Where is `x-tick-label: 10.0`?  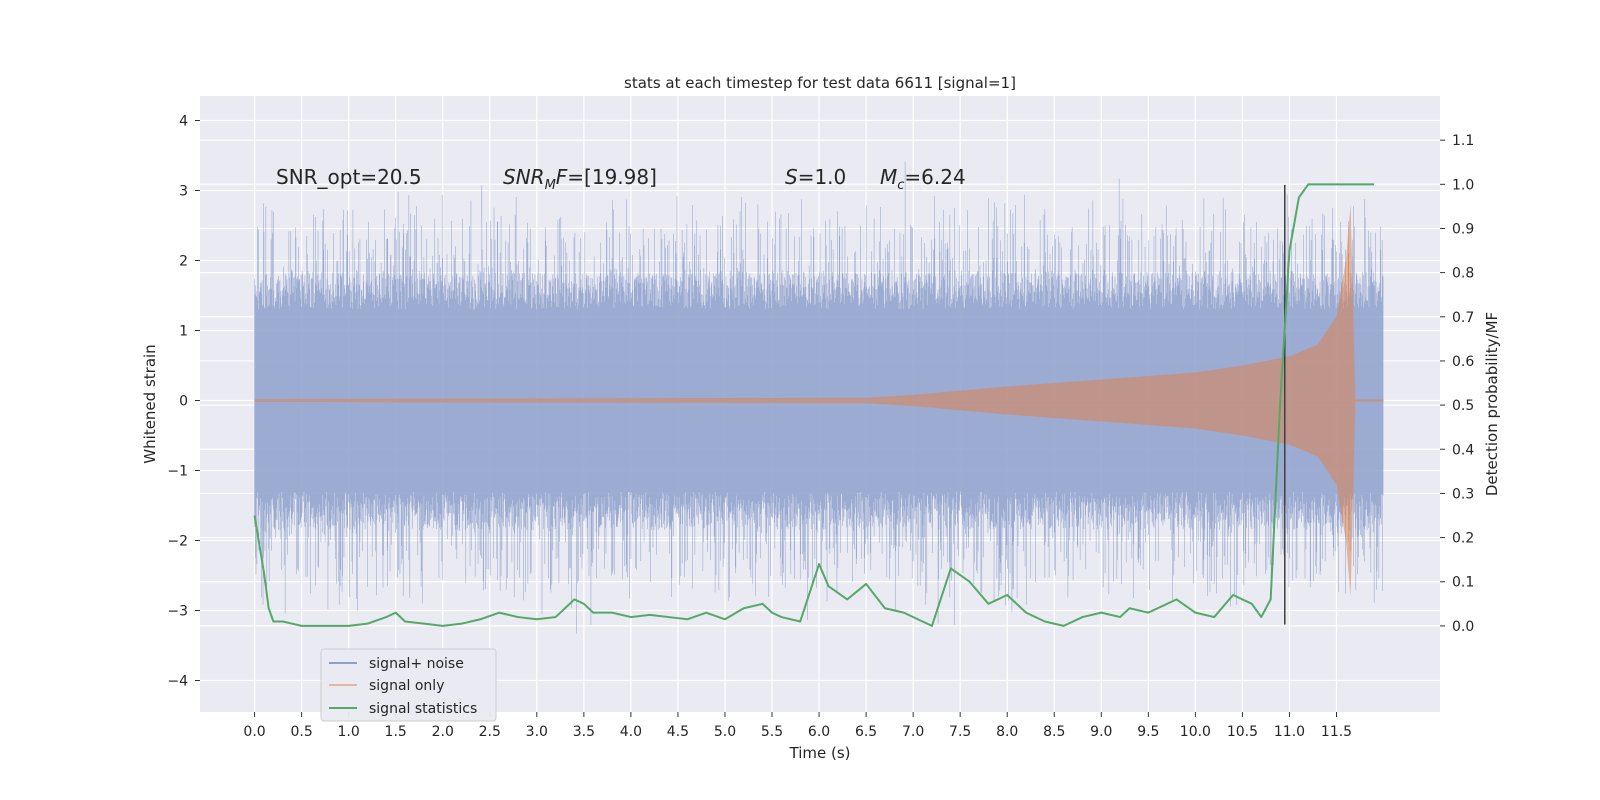
x-tick-label: 10.0 is located at coordinates (1195, 732).